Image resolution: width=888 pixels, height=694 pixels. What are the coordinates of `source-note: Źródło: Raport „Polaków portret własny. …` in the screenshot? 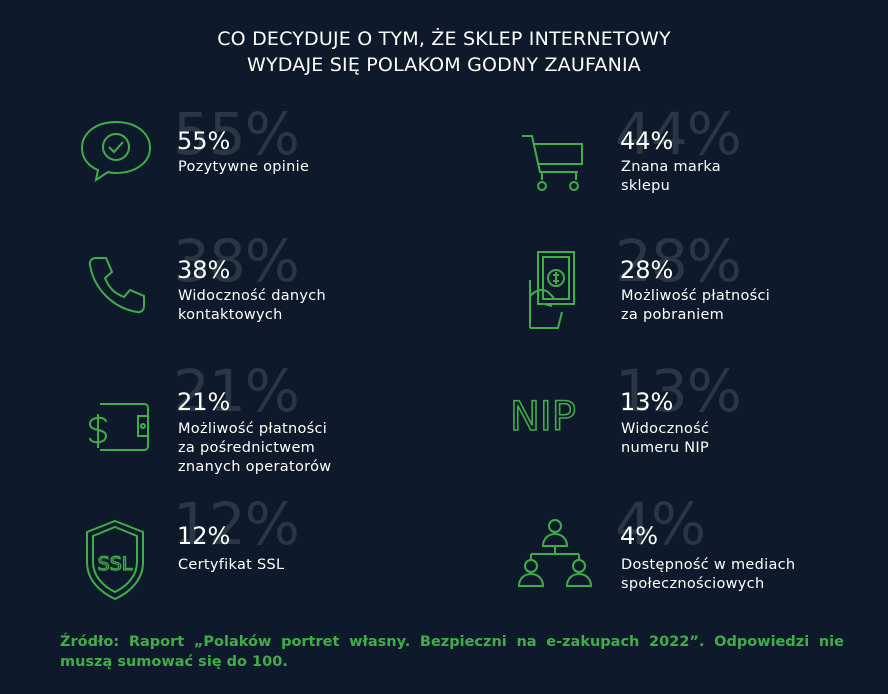 It's located at (452, 652).